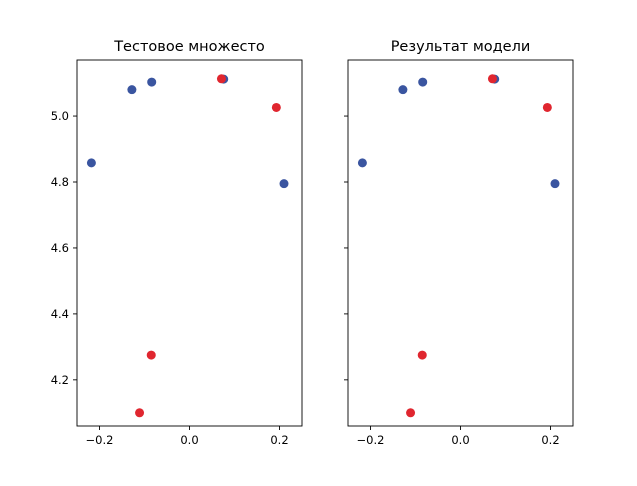 The height and width of the screenshot is (486, 637). Describe the element at coordinates (461, 47) in the screenshot. I see `subplot-title: Результат модели` at that location.